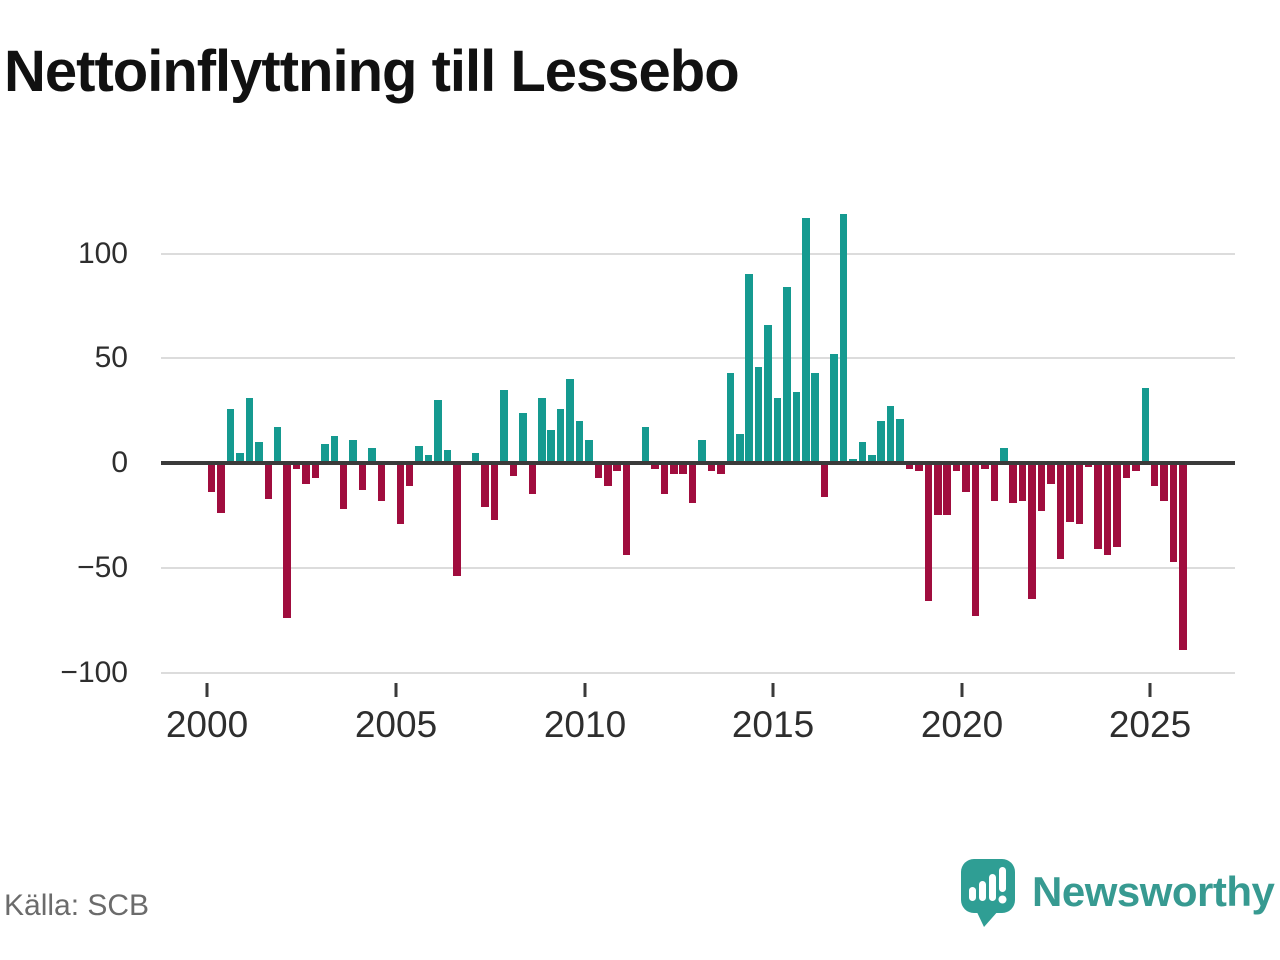 This screenshot has width=1280, height=960. I want to click on bar-2019-Q2, so click(938, 489).